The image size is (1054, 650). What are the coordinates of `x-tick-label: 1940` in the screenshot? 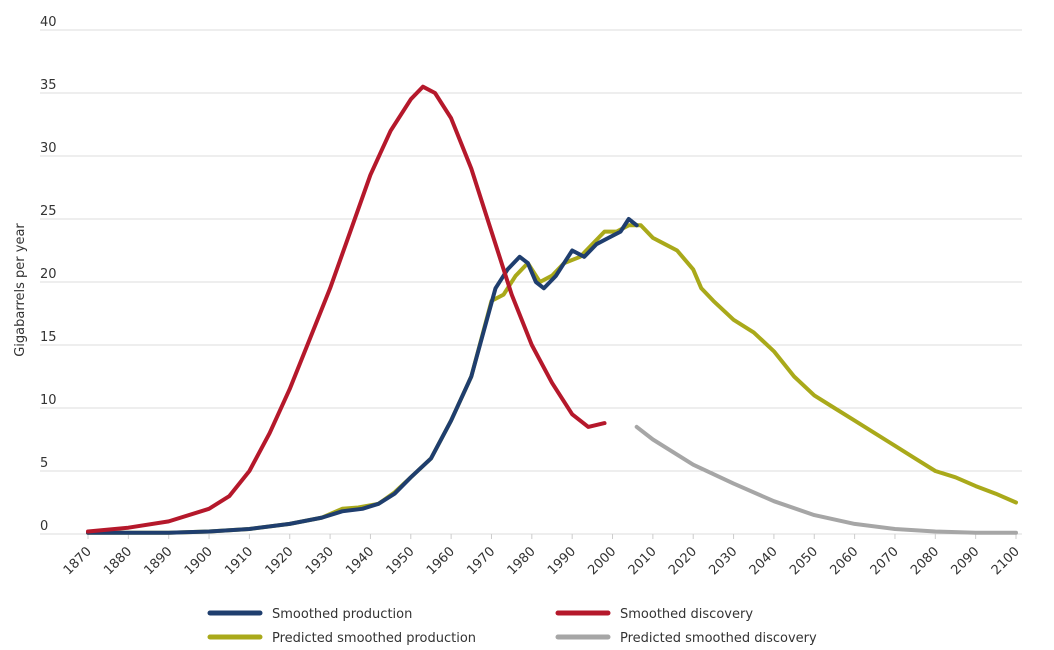 It's located at (360, 561).